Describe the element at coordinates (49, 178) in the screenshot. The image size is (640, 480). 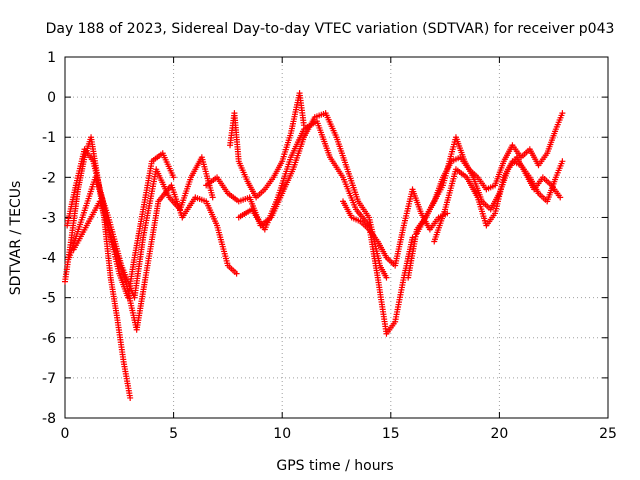
I see `y-tick-label: -2` at that location.